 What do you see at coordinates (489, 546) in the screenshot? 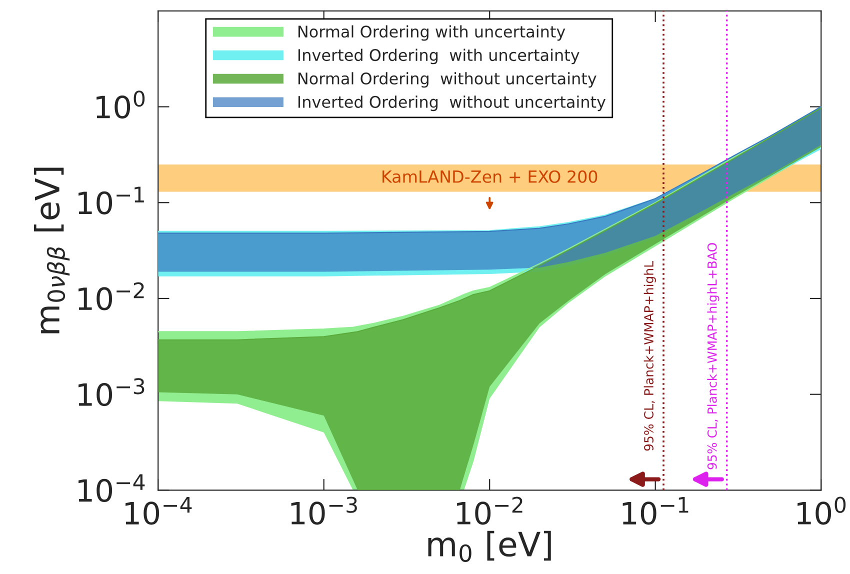
I see `x-axis-title: m$_{0}$ [eV]` at bounding box center [489, 546].